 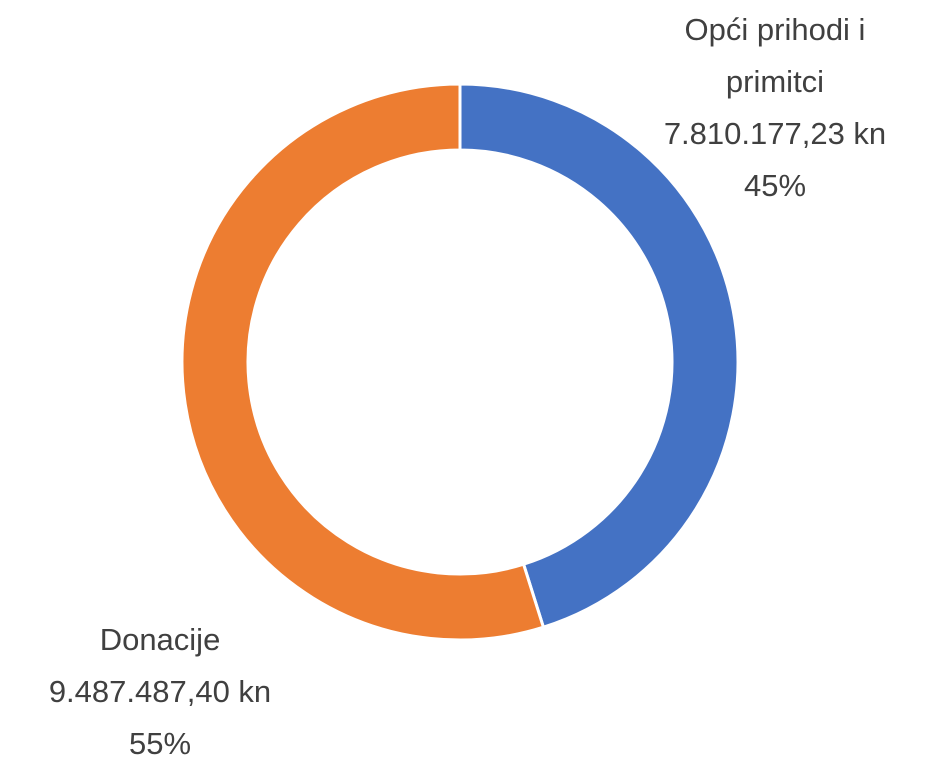 What do you see at coordinates (160, 743) in the screenshot?
I see `percent-label: 55%` at bounding box center [160, 743].